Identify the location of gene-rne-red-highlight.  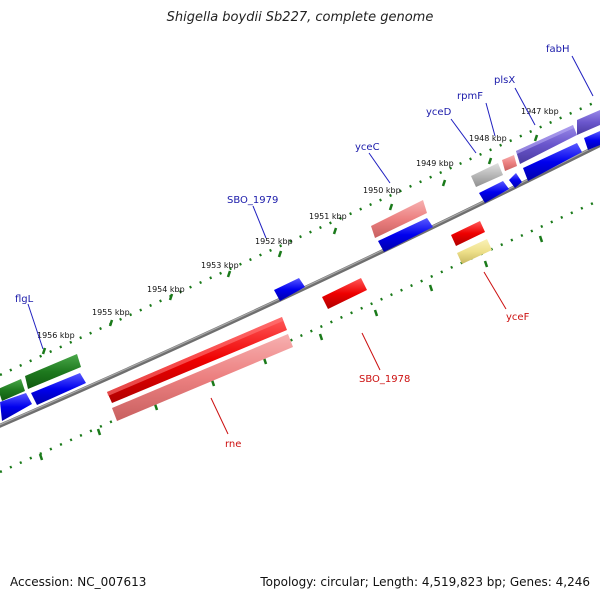
(195, 356).